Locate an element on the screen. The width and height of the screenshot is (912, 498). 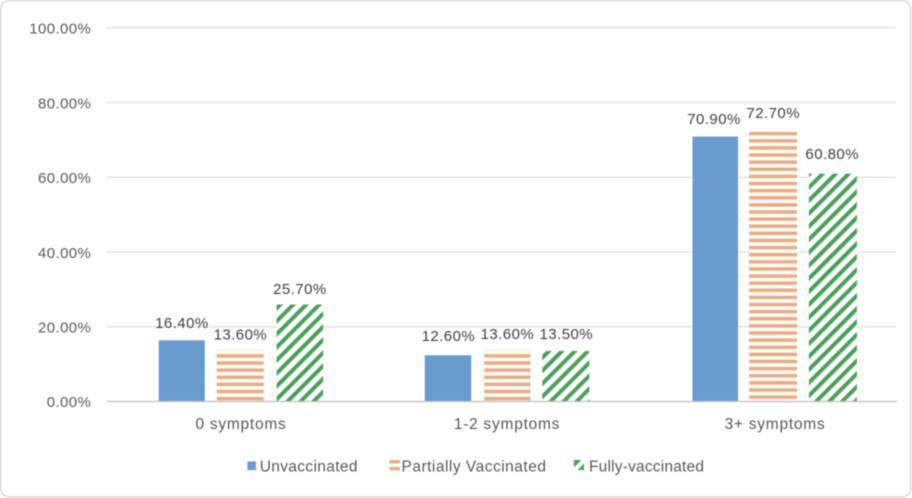
svg-text: 72.70% is located at coordinates (773, 113).